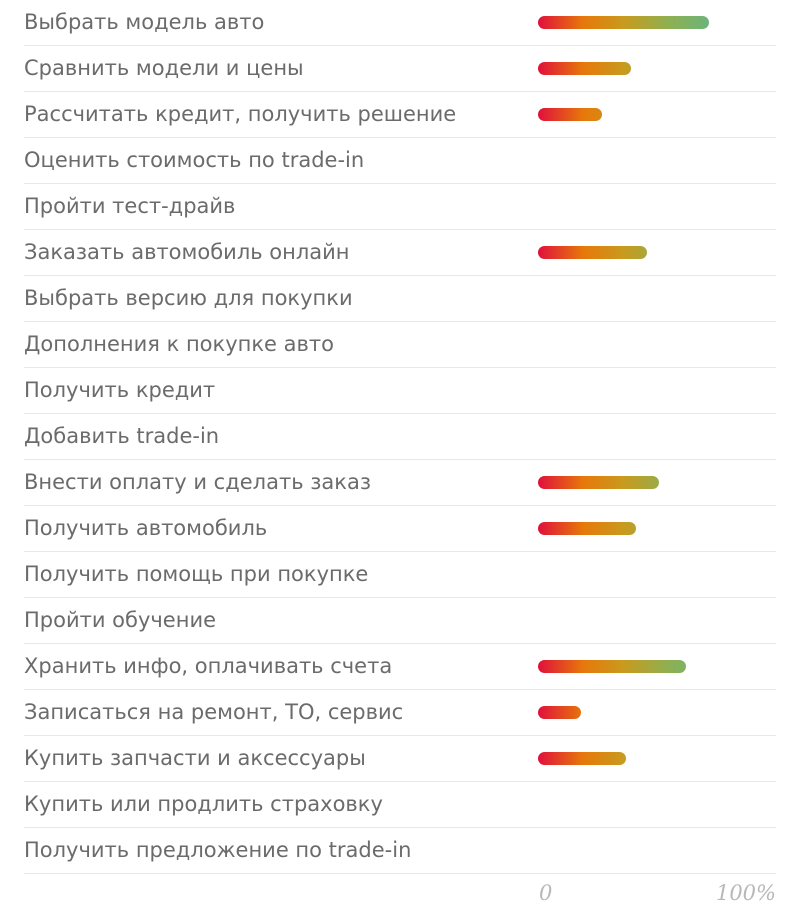 The image size is (800, 906). Describe the element at coordinates (179, 344) in the screenshot. I see `category-label: Дополнения к покупке авто` at that location.